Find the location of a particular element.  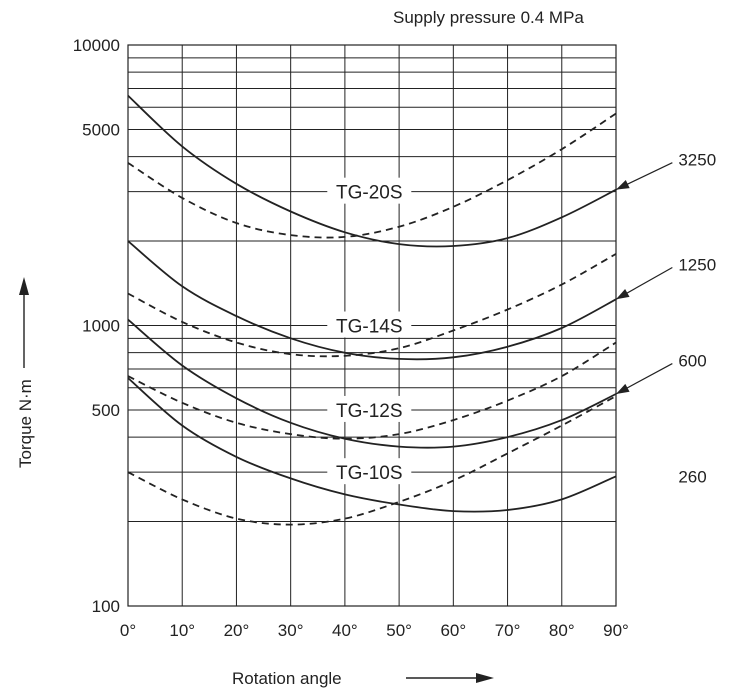

x-tick-label: 0° is located at coordinates (128, 630).